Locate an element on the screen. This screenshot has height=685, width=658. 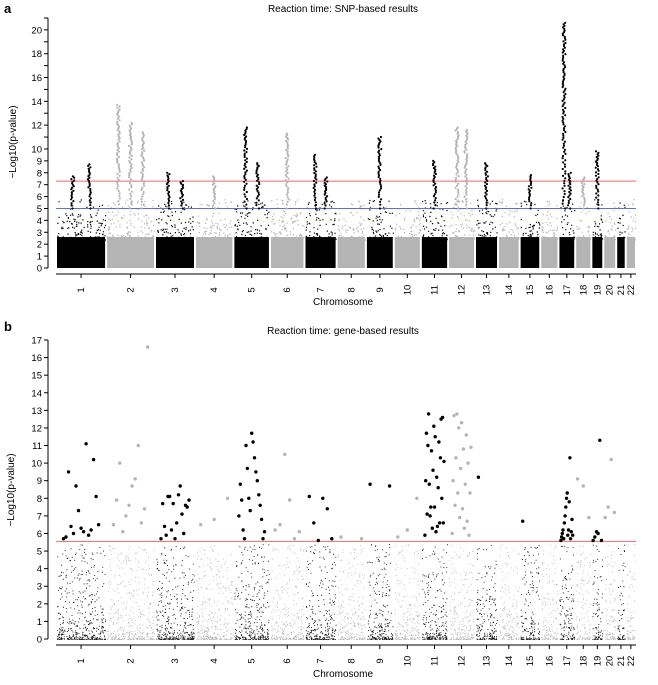
y-tick-label: 18 is located at coordinates (36, 54).